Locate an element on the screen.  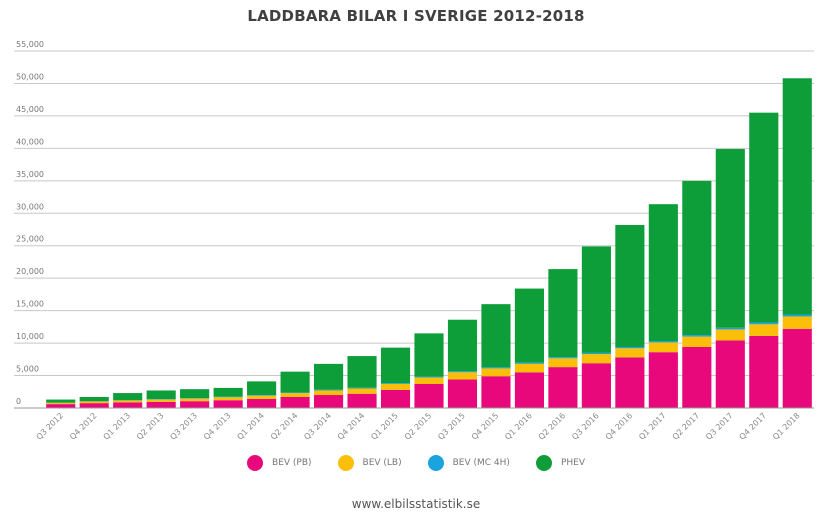
x-tick-label: Q2 2014 is located at coordinates (284, 426).